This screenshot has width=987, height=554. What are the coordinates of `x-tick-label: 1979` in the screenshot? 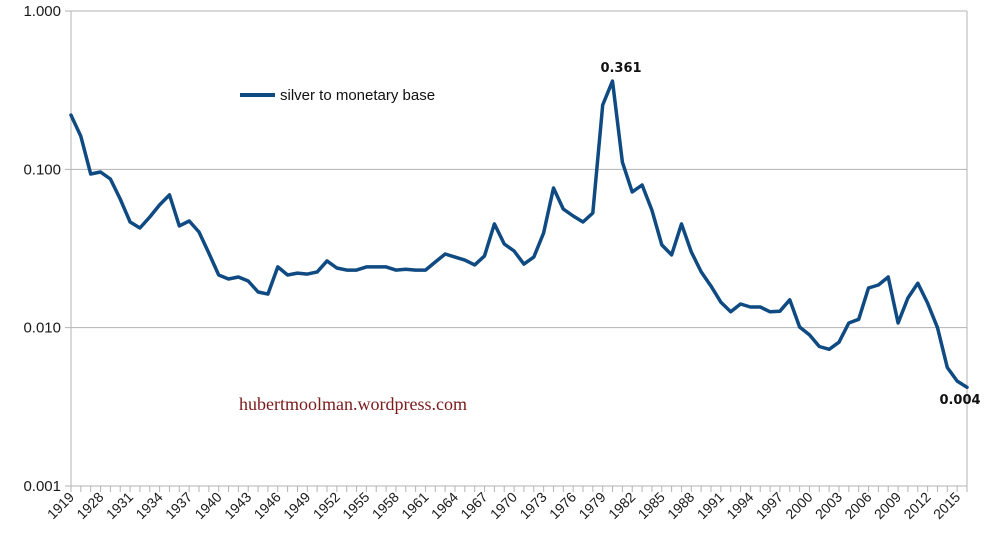 It's located at (591, 505).